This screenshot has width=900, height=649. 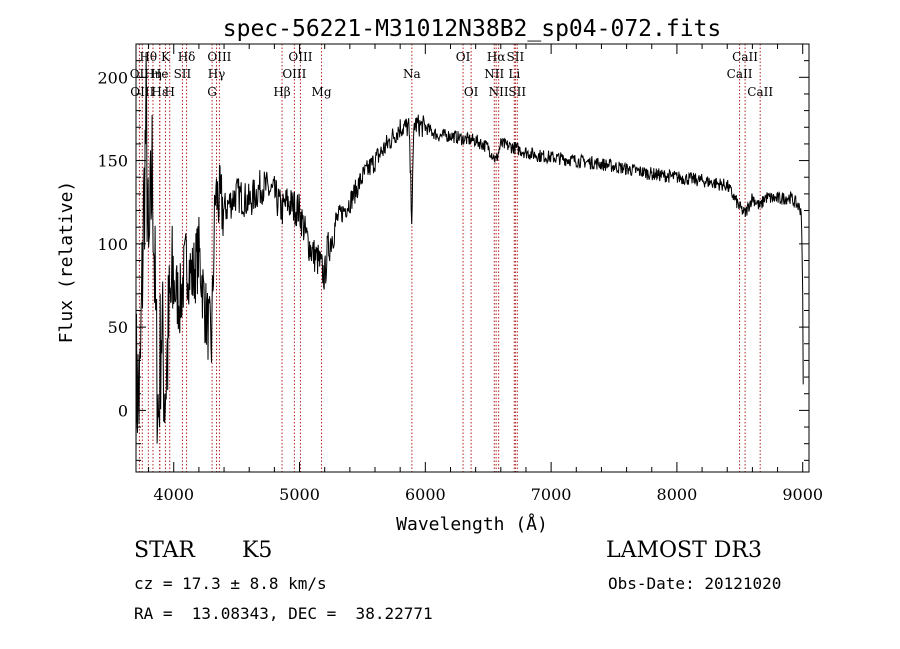 What do you see at coordinates (551, 494) in the screenshot?
I see `x-tick-label: 7000` at bounding box center [551, 494].